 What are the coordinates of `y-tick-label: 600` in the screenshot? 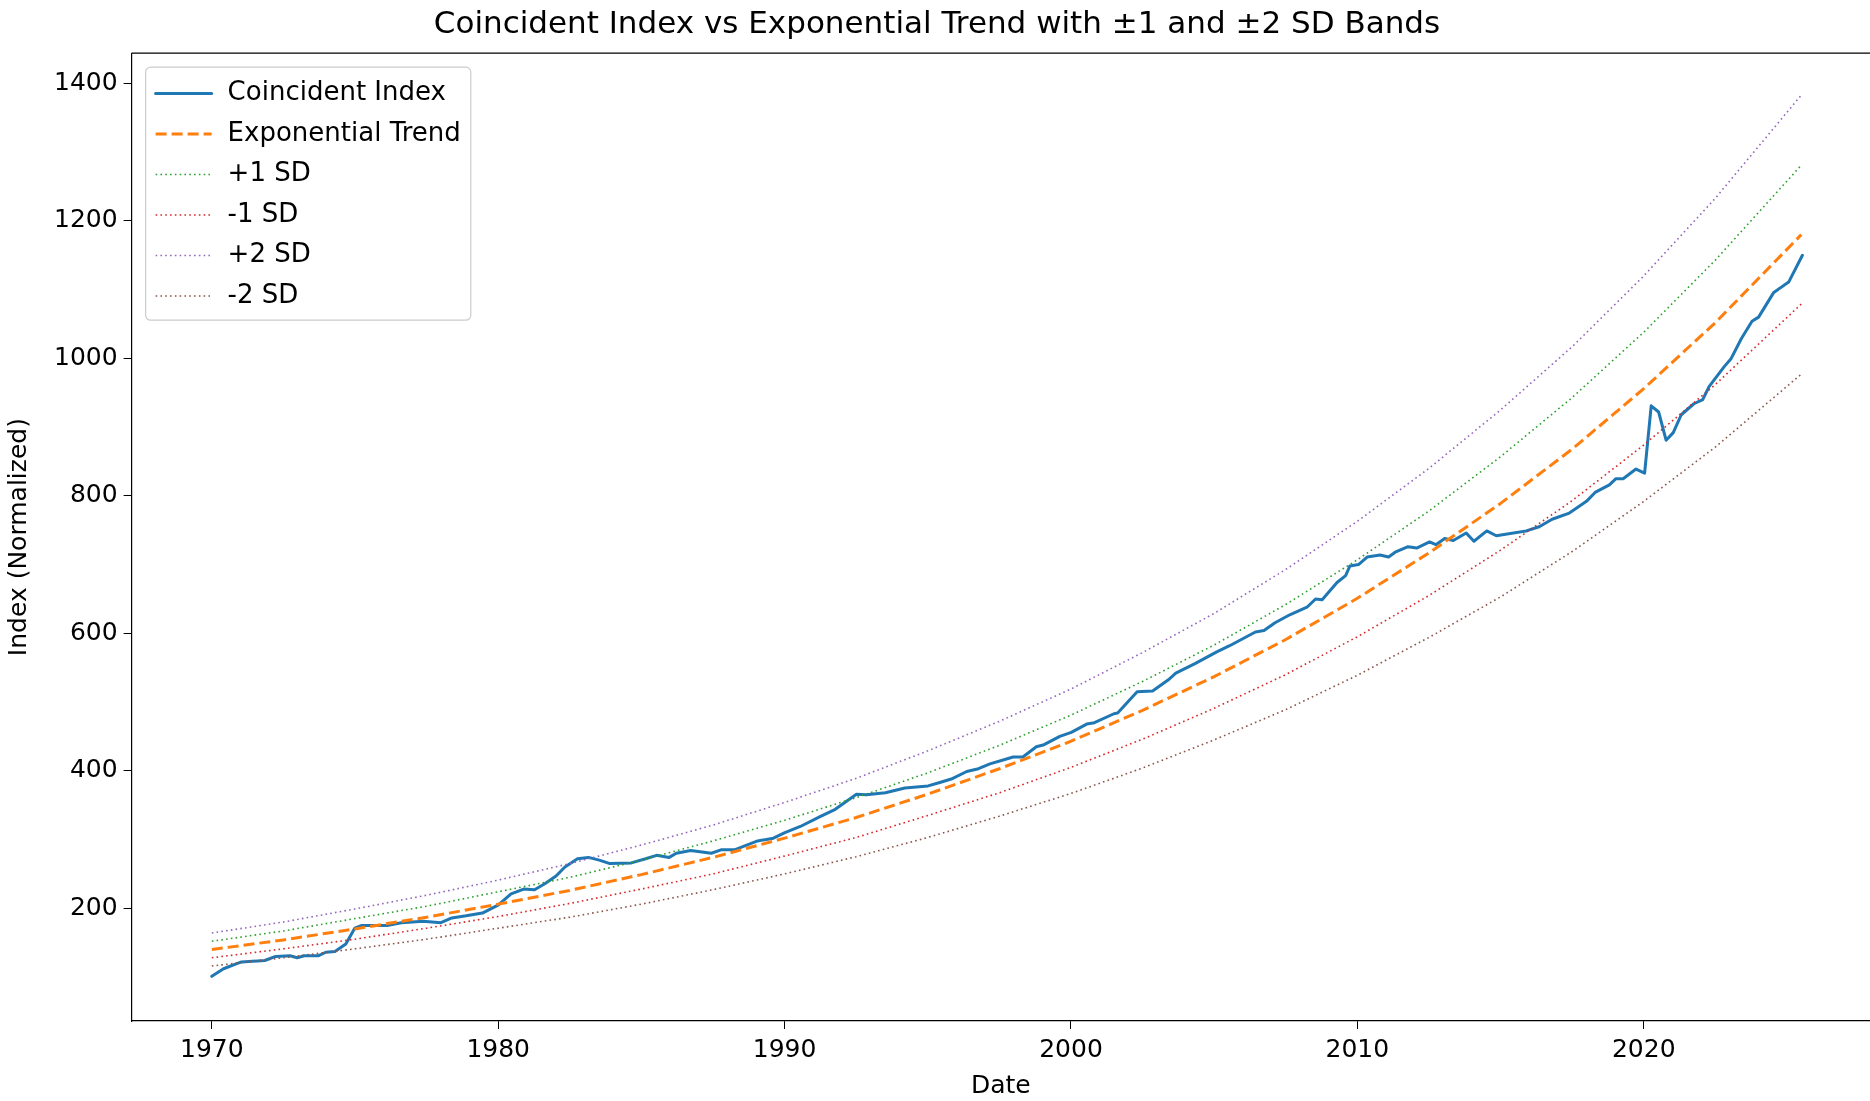 It's located at (93, 631).